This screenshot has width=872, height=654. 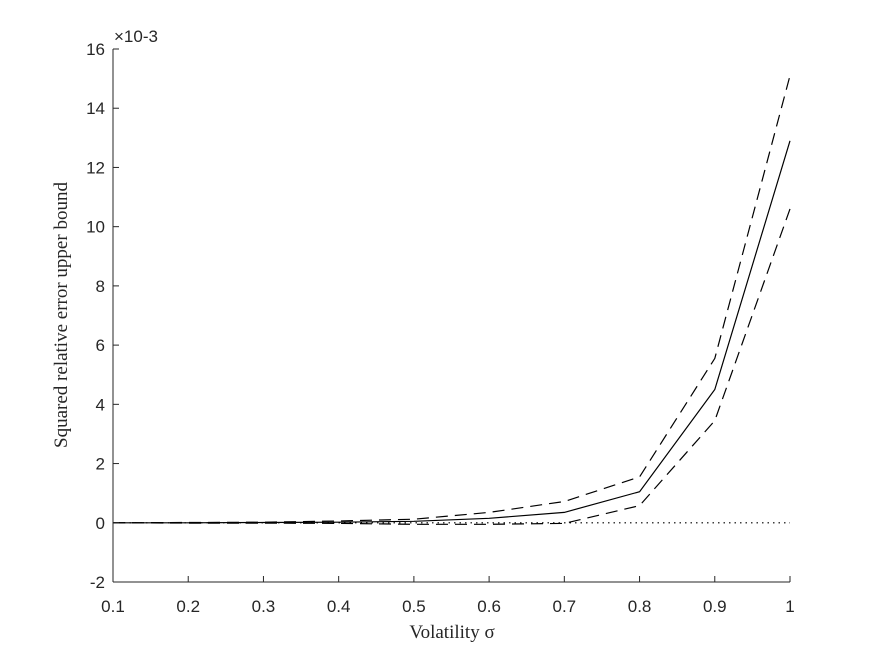 I want to click on y-axis-label: Squared relative error upper bound, so click(x=61, y=315).